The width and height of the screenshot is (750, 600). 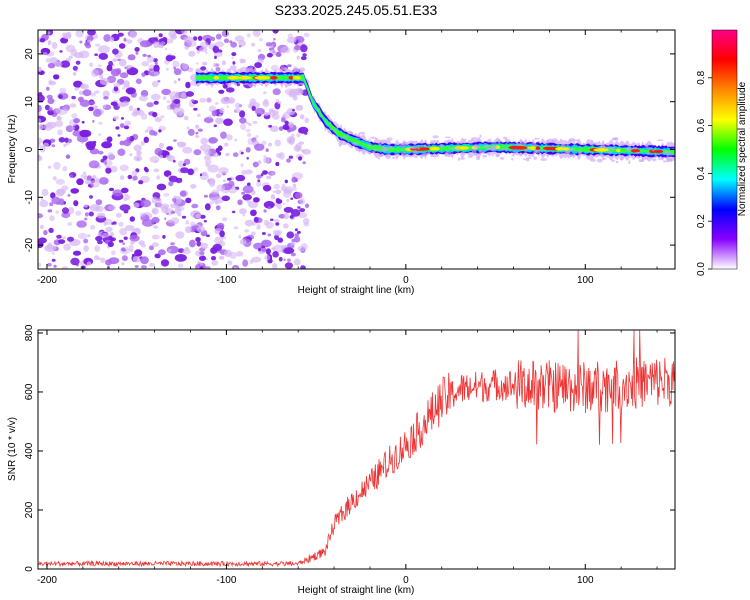 I want to click on tone-hotspot, so click(x=618, y=150).